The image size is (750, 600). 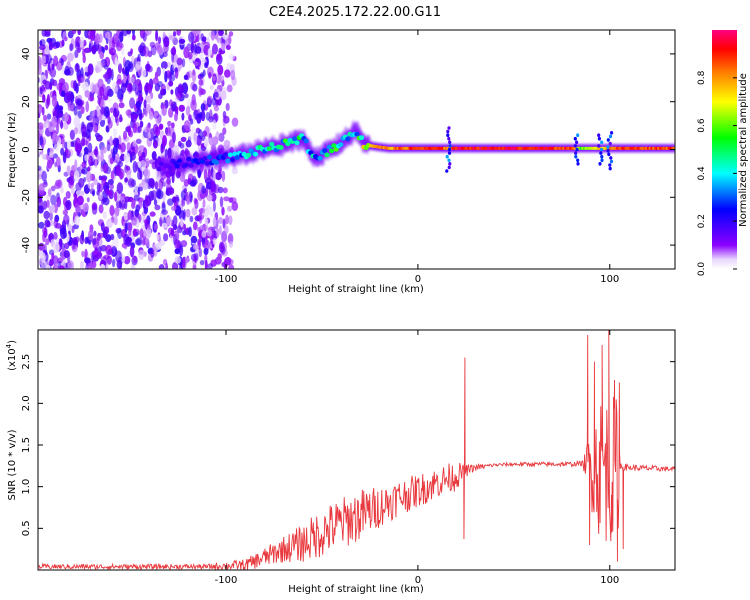 I want to click on snr-multiplier-base: (x10, so click(x=12, y=359).